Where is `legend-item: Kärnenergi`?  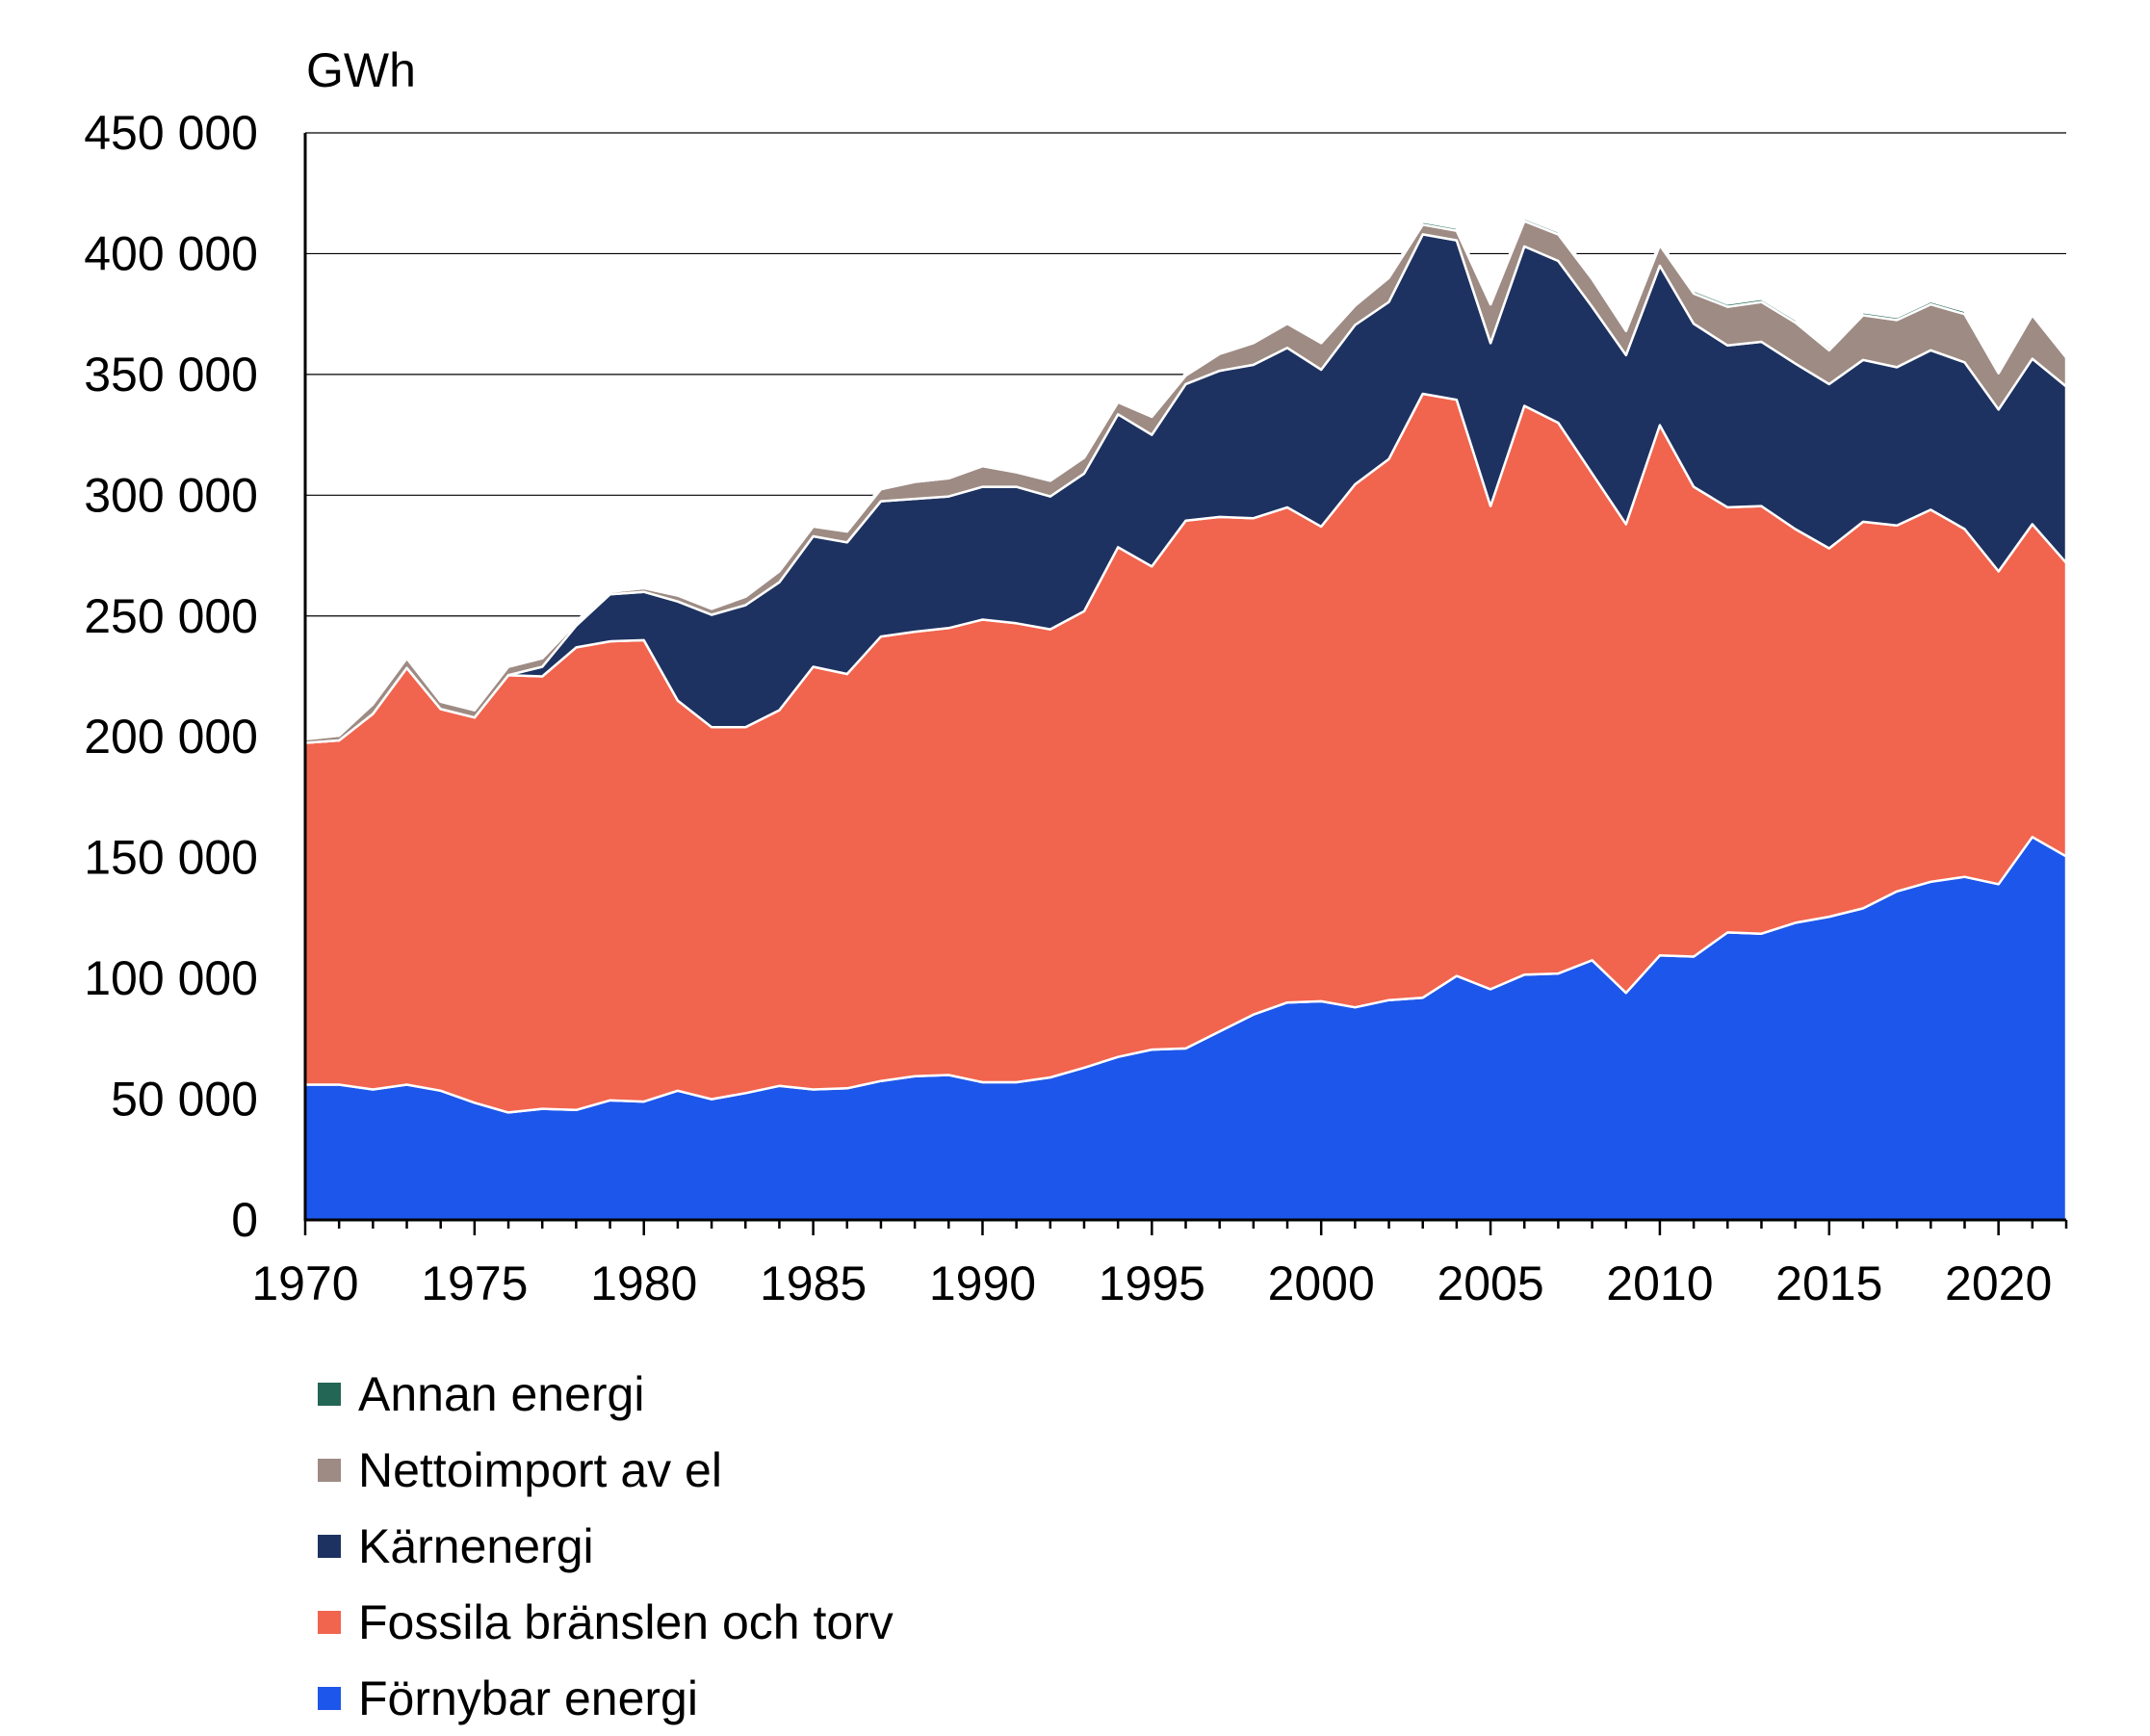 legend-item: Kärnenergi is located at coordinates (606, 1546).